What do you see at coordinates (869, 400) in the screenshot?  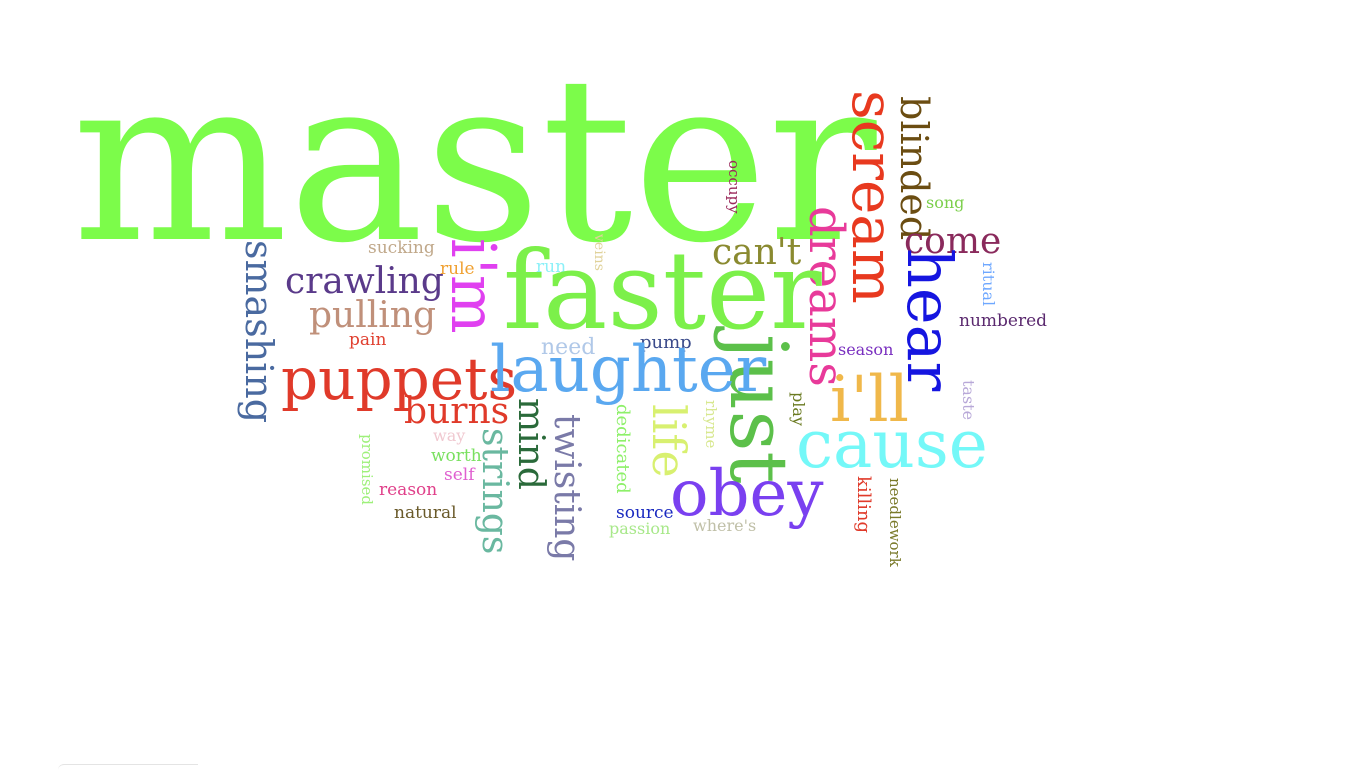 I see `word-ill: i'll` at bounding box center [869, 400].